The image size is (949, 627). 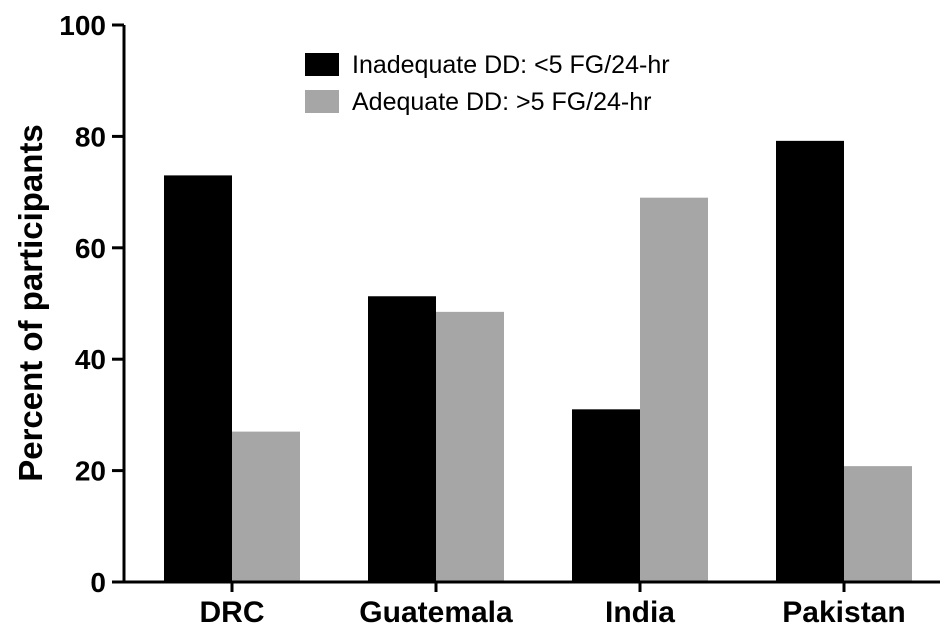 I want to click on x-category-label: India, so click(x=640, y=611).